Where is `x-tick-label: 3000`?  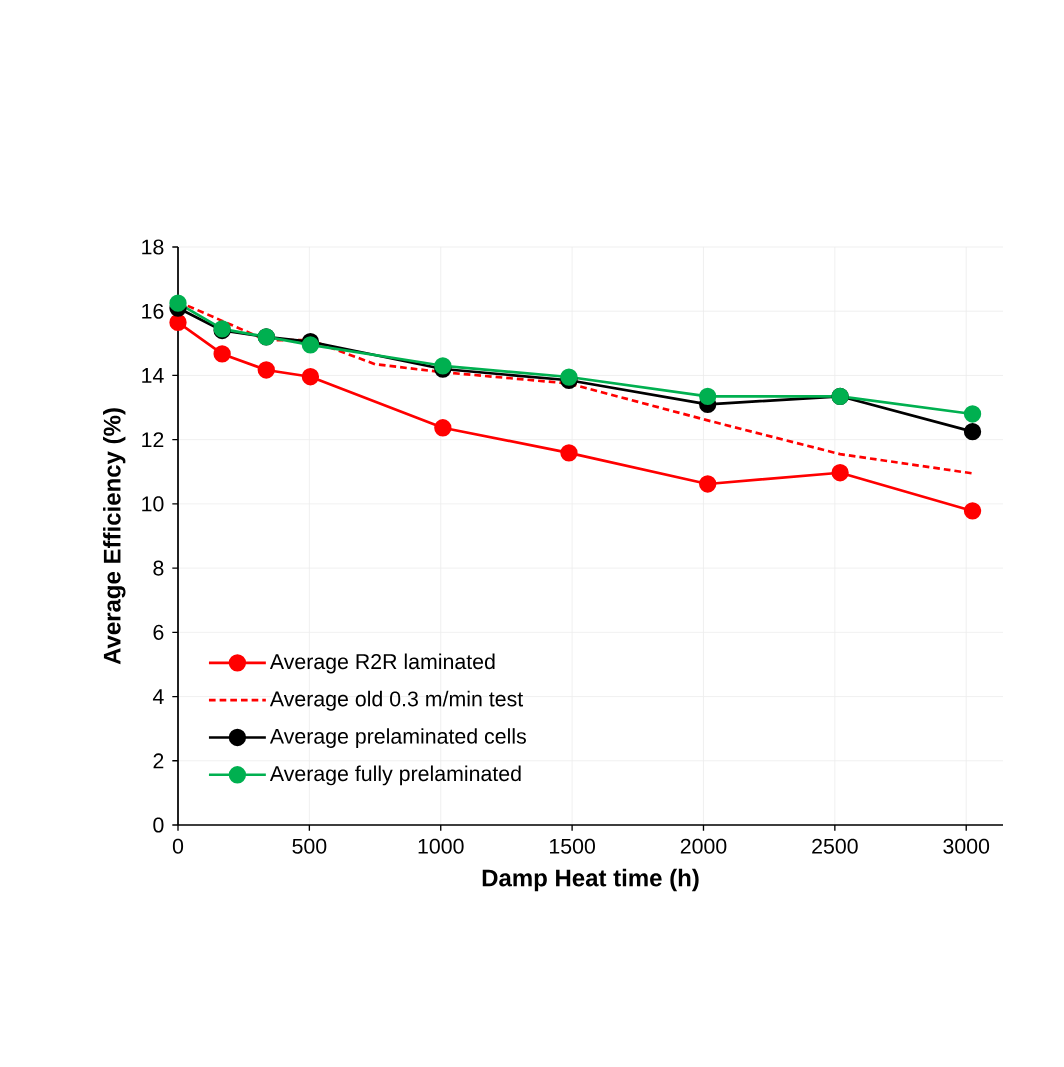
x-tick-label: 3000 is located at coordinates (966, 846).